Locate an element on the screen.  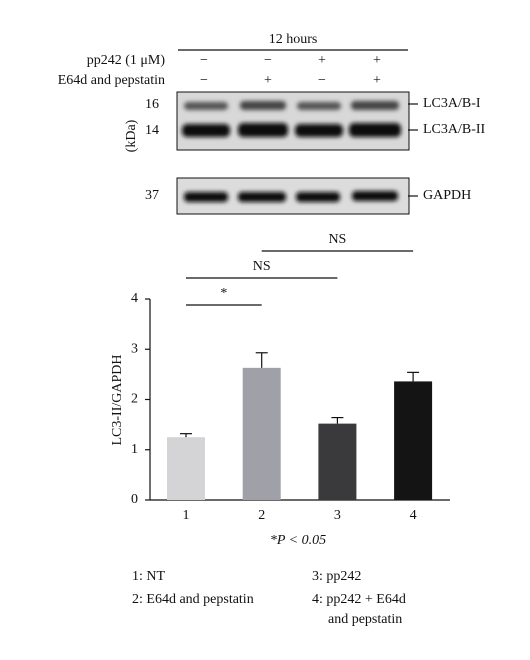
marker-size: 37 is located at coordinates (152, 195).